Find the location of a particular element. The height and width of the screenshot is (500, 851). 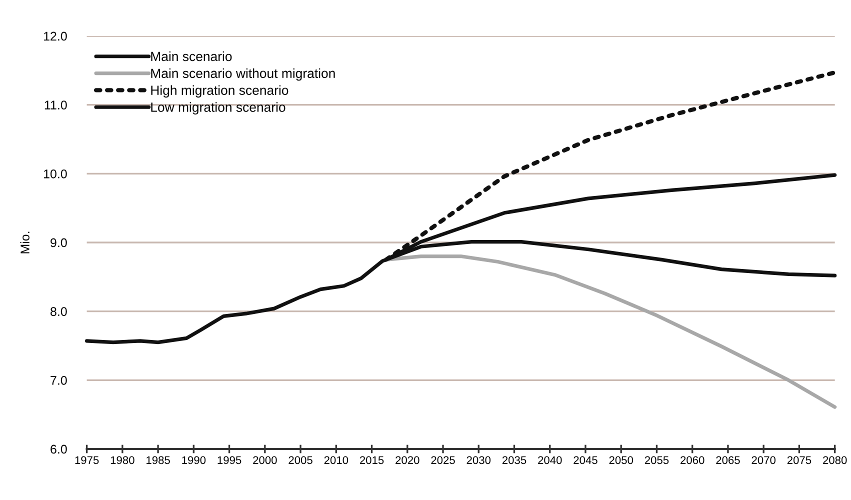

x-tick-label: 2025 is located at coordinates (443, 460).